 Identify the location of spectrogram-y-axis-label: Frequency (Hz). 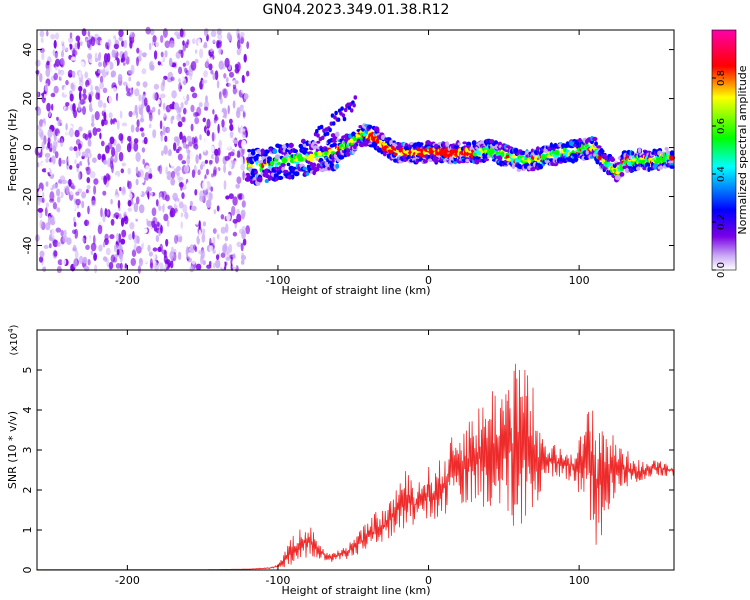
(12, 150).